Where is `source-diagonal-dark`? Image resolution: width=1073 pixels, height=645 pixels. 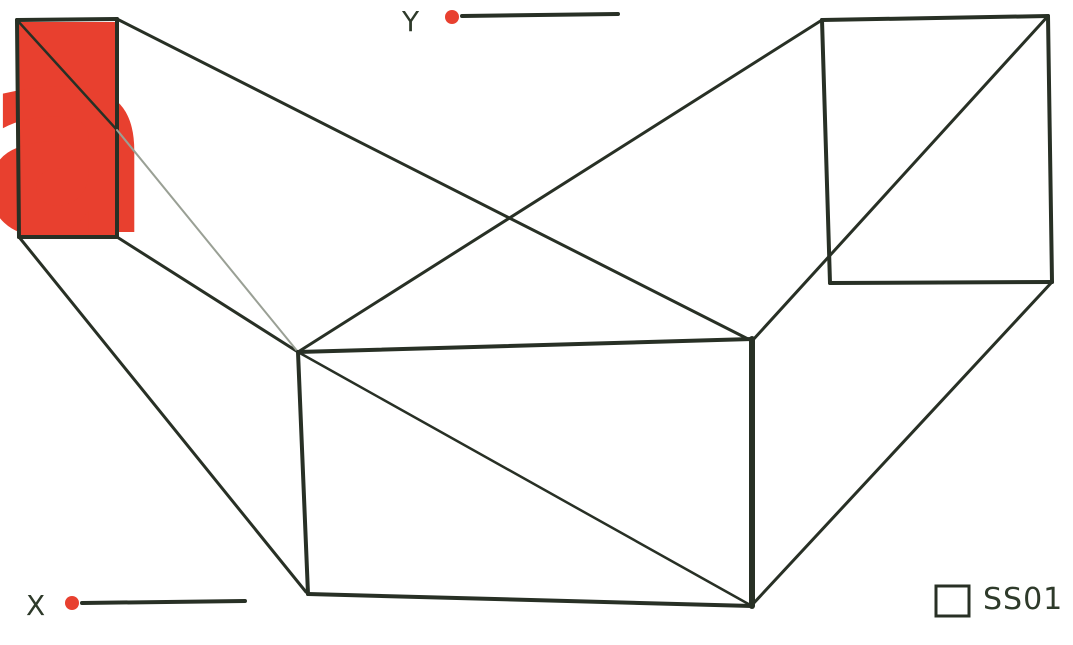 source-diagonal-dark is located at coordinates (67, 75).